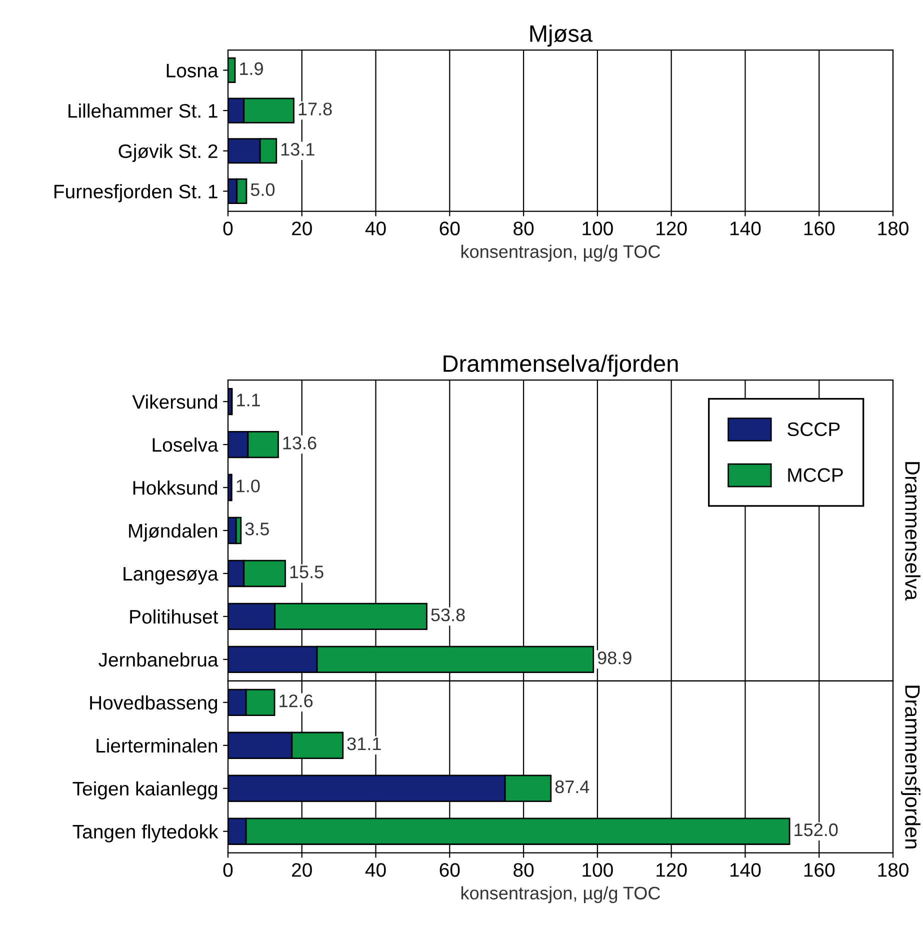 Image resolution: width=923 pixels, height=927 pixels. Describe the element at coordinates (297, 149) in the screenshot. I see `total-label: 13.1` at that location.